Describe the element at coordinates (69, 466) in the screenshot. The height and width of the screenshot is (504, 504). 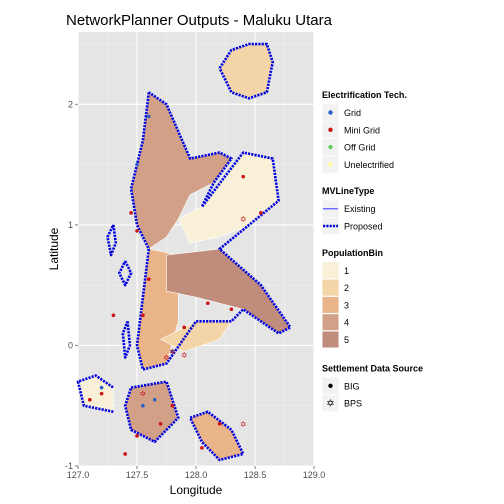
I see `y-tick-label: -1` at that location.